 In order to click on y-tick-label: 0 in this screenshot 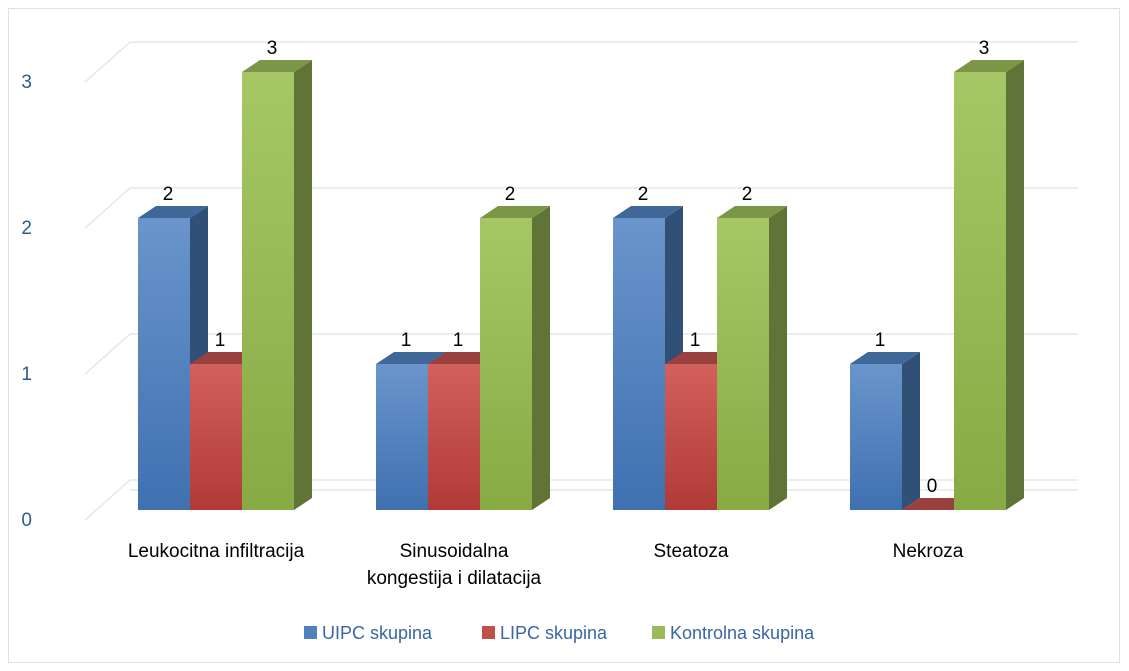, I will do `click(26, 520)`.